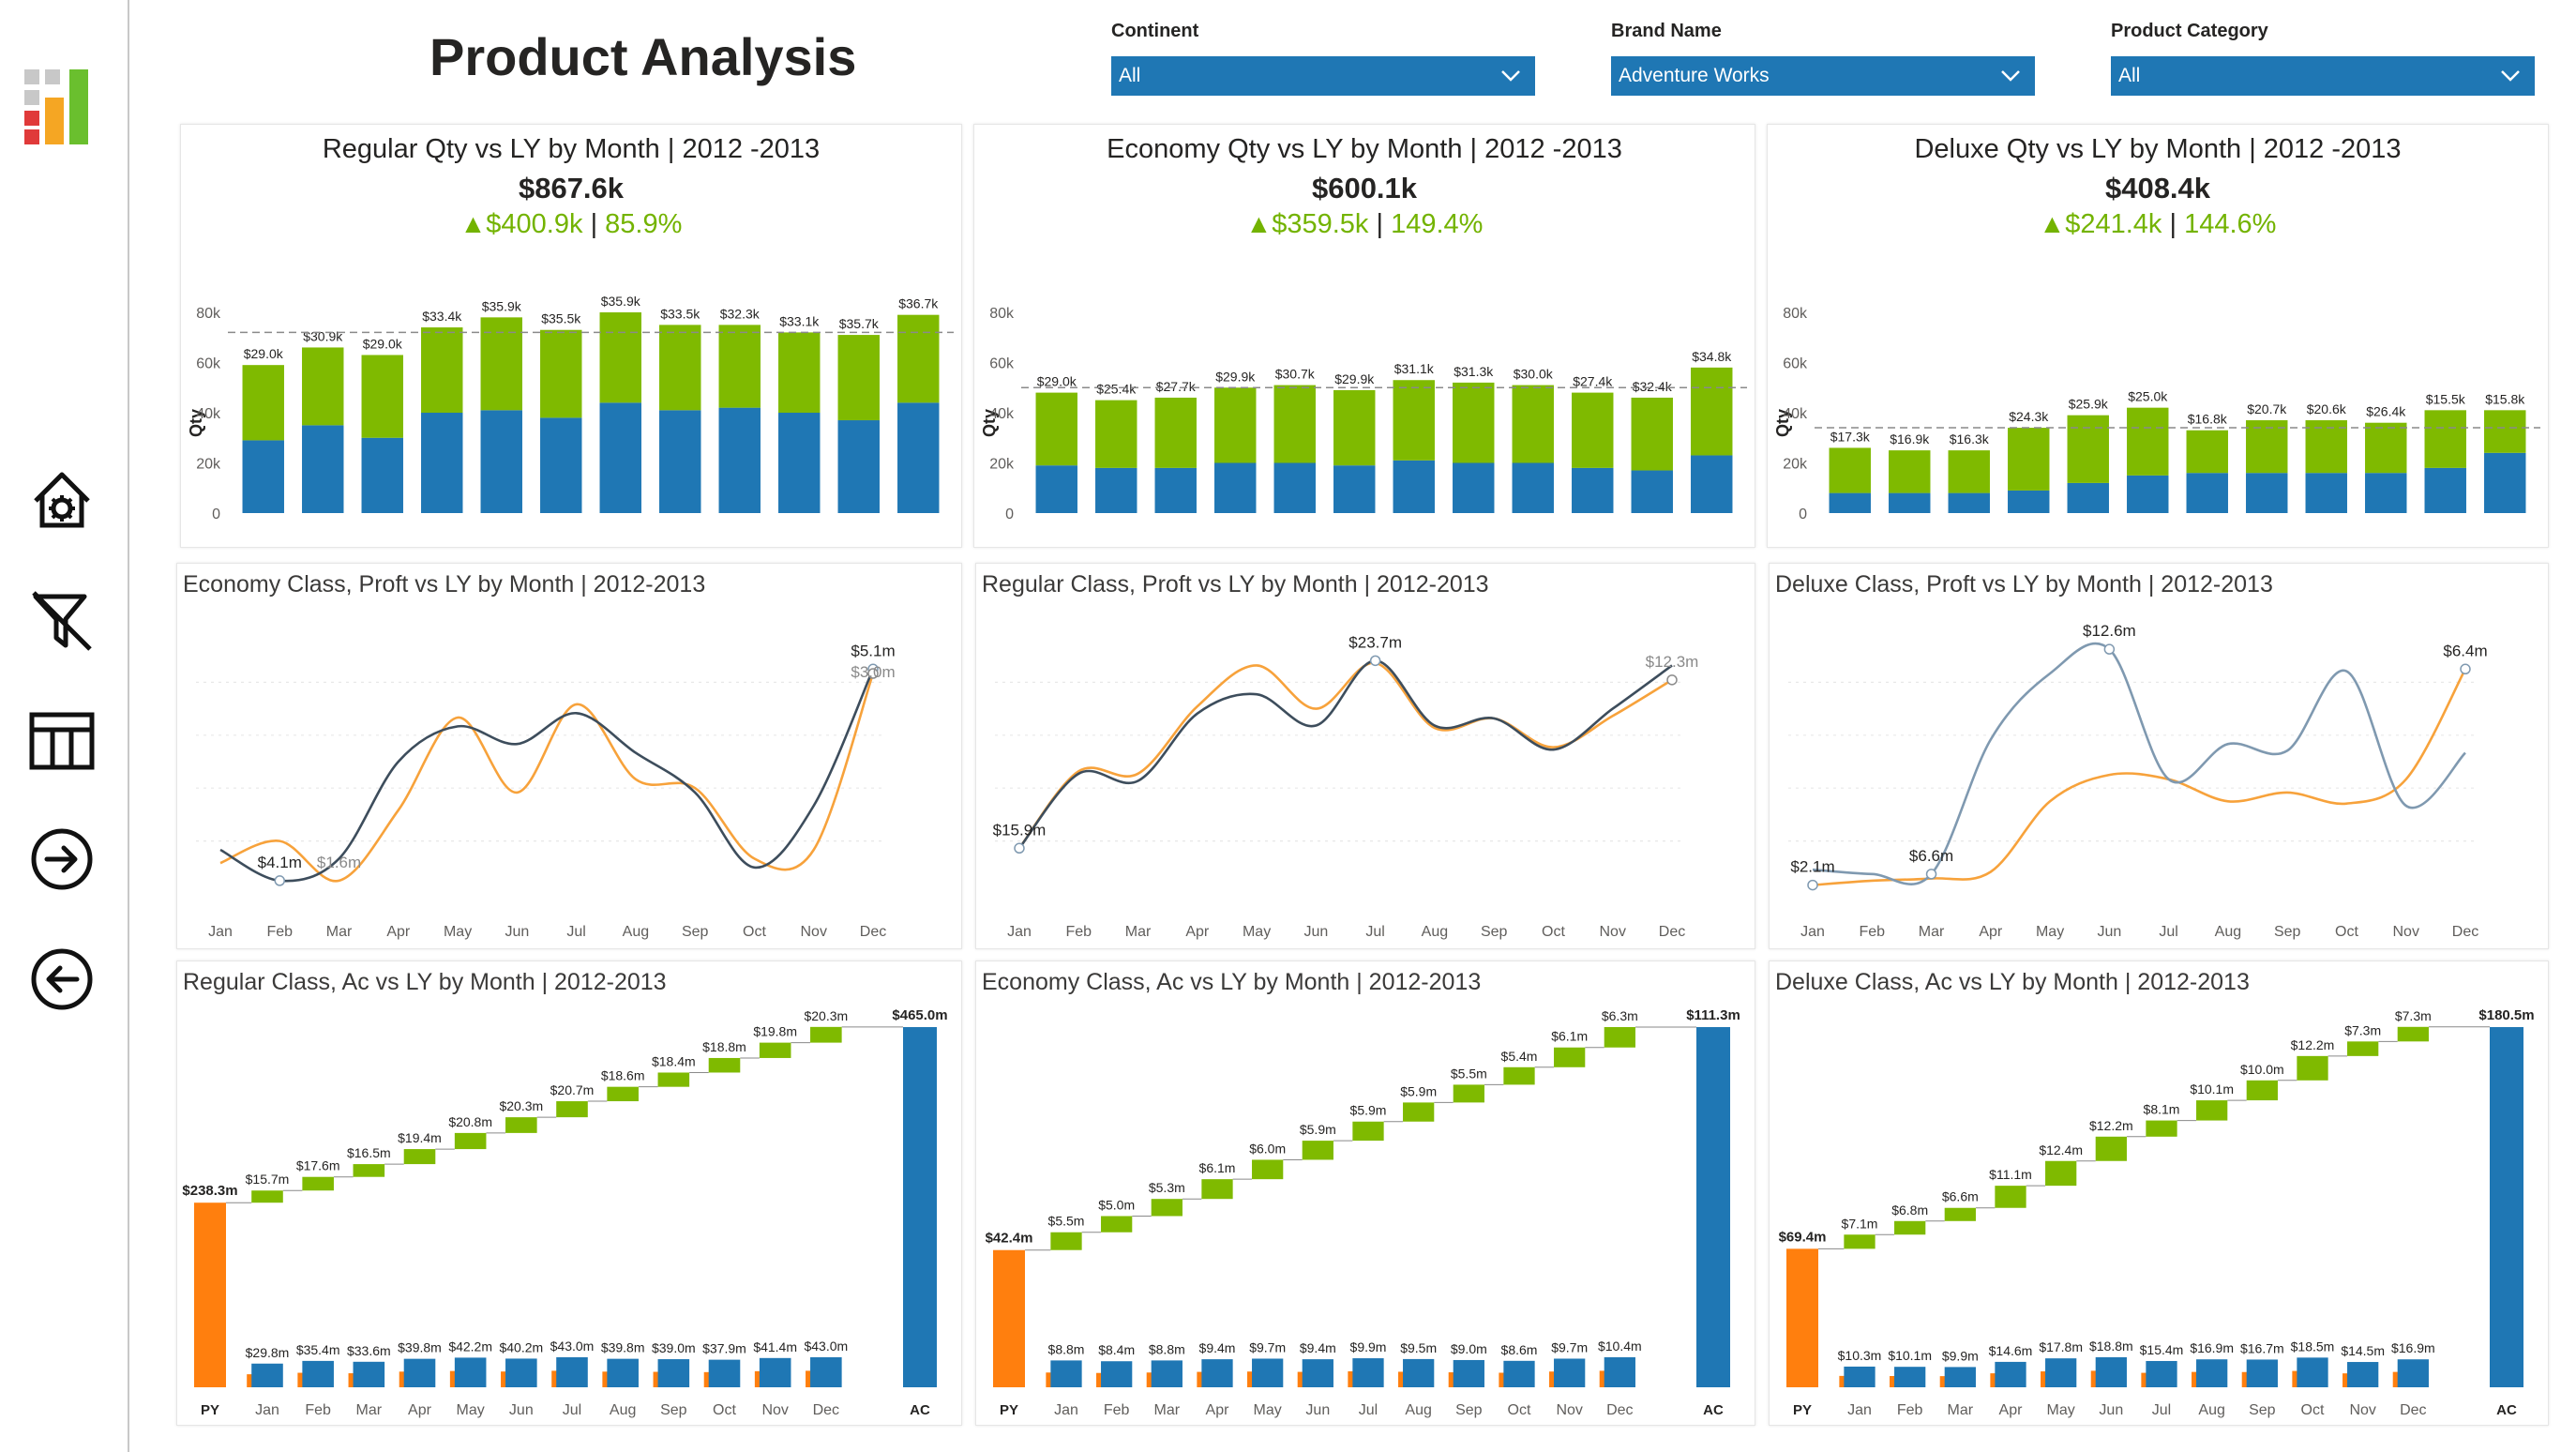  What do you see at coordinates (2323, 76) in the screenshot?
I see `slicer-category-dropdown: All` at bounding box center [2323, 76].